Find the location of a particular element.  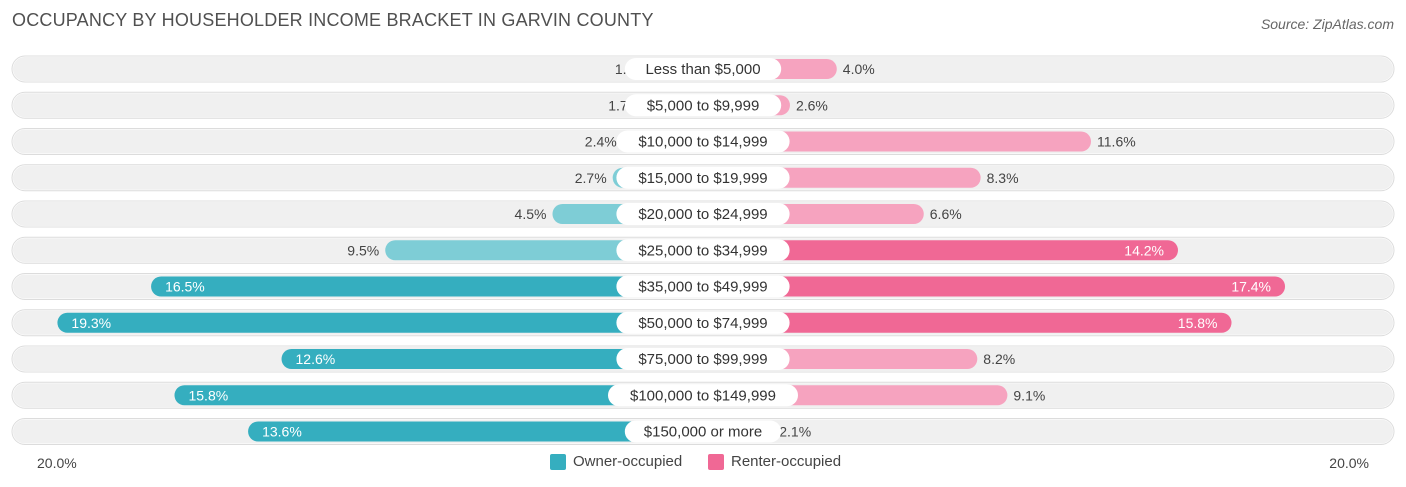

category-label: $25,000 to $34,999 is located at coordinates (702, 250).